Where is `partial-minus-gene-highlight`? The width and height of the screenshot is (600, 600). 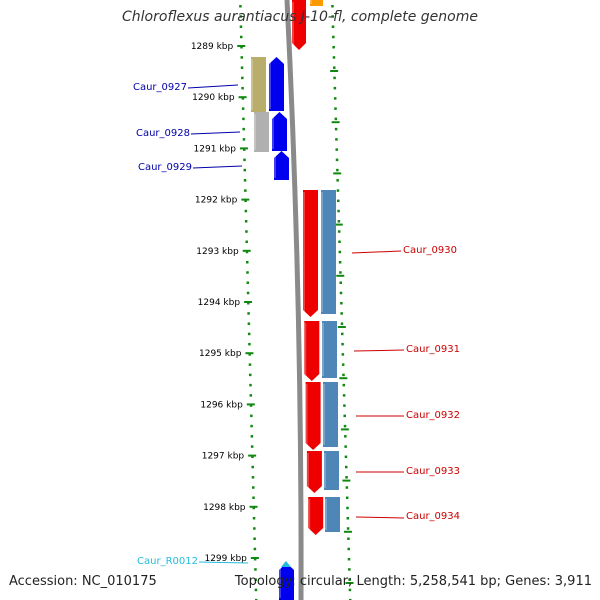
partial-minus-gene-highlight is located at coordinates (280, 581).